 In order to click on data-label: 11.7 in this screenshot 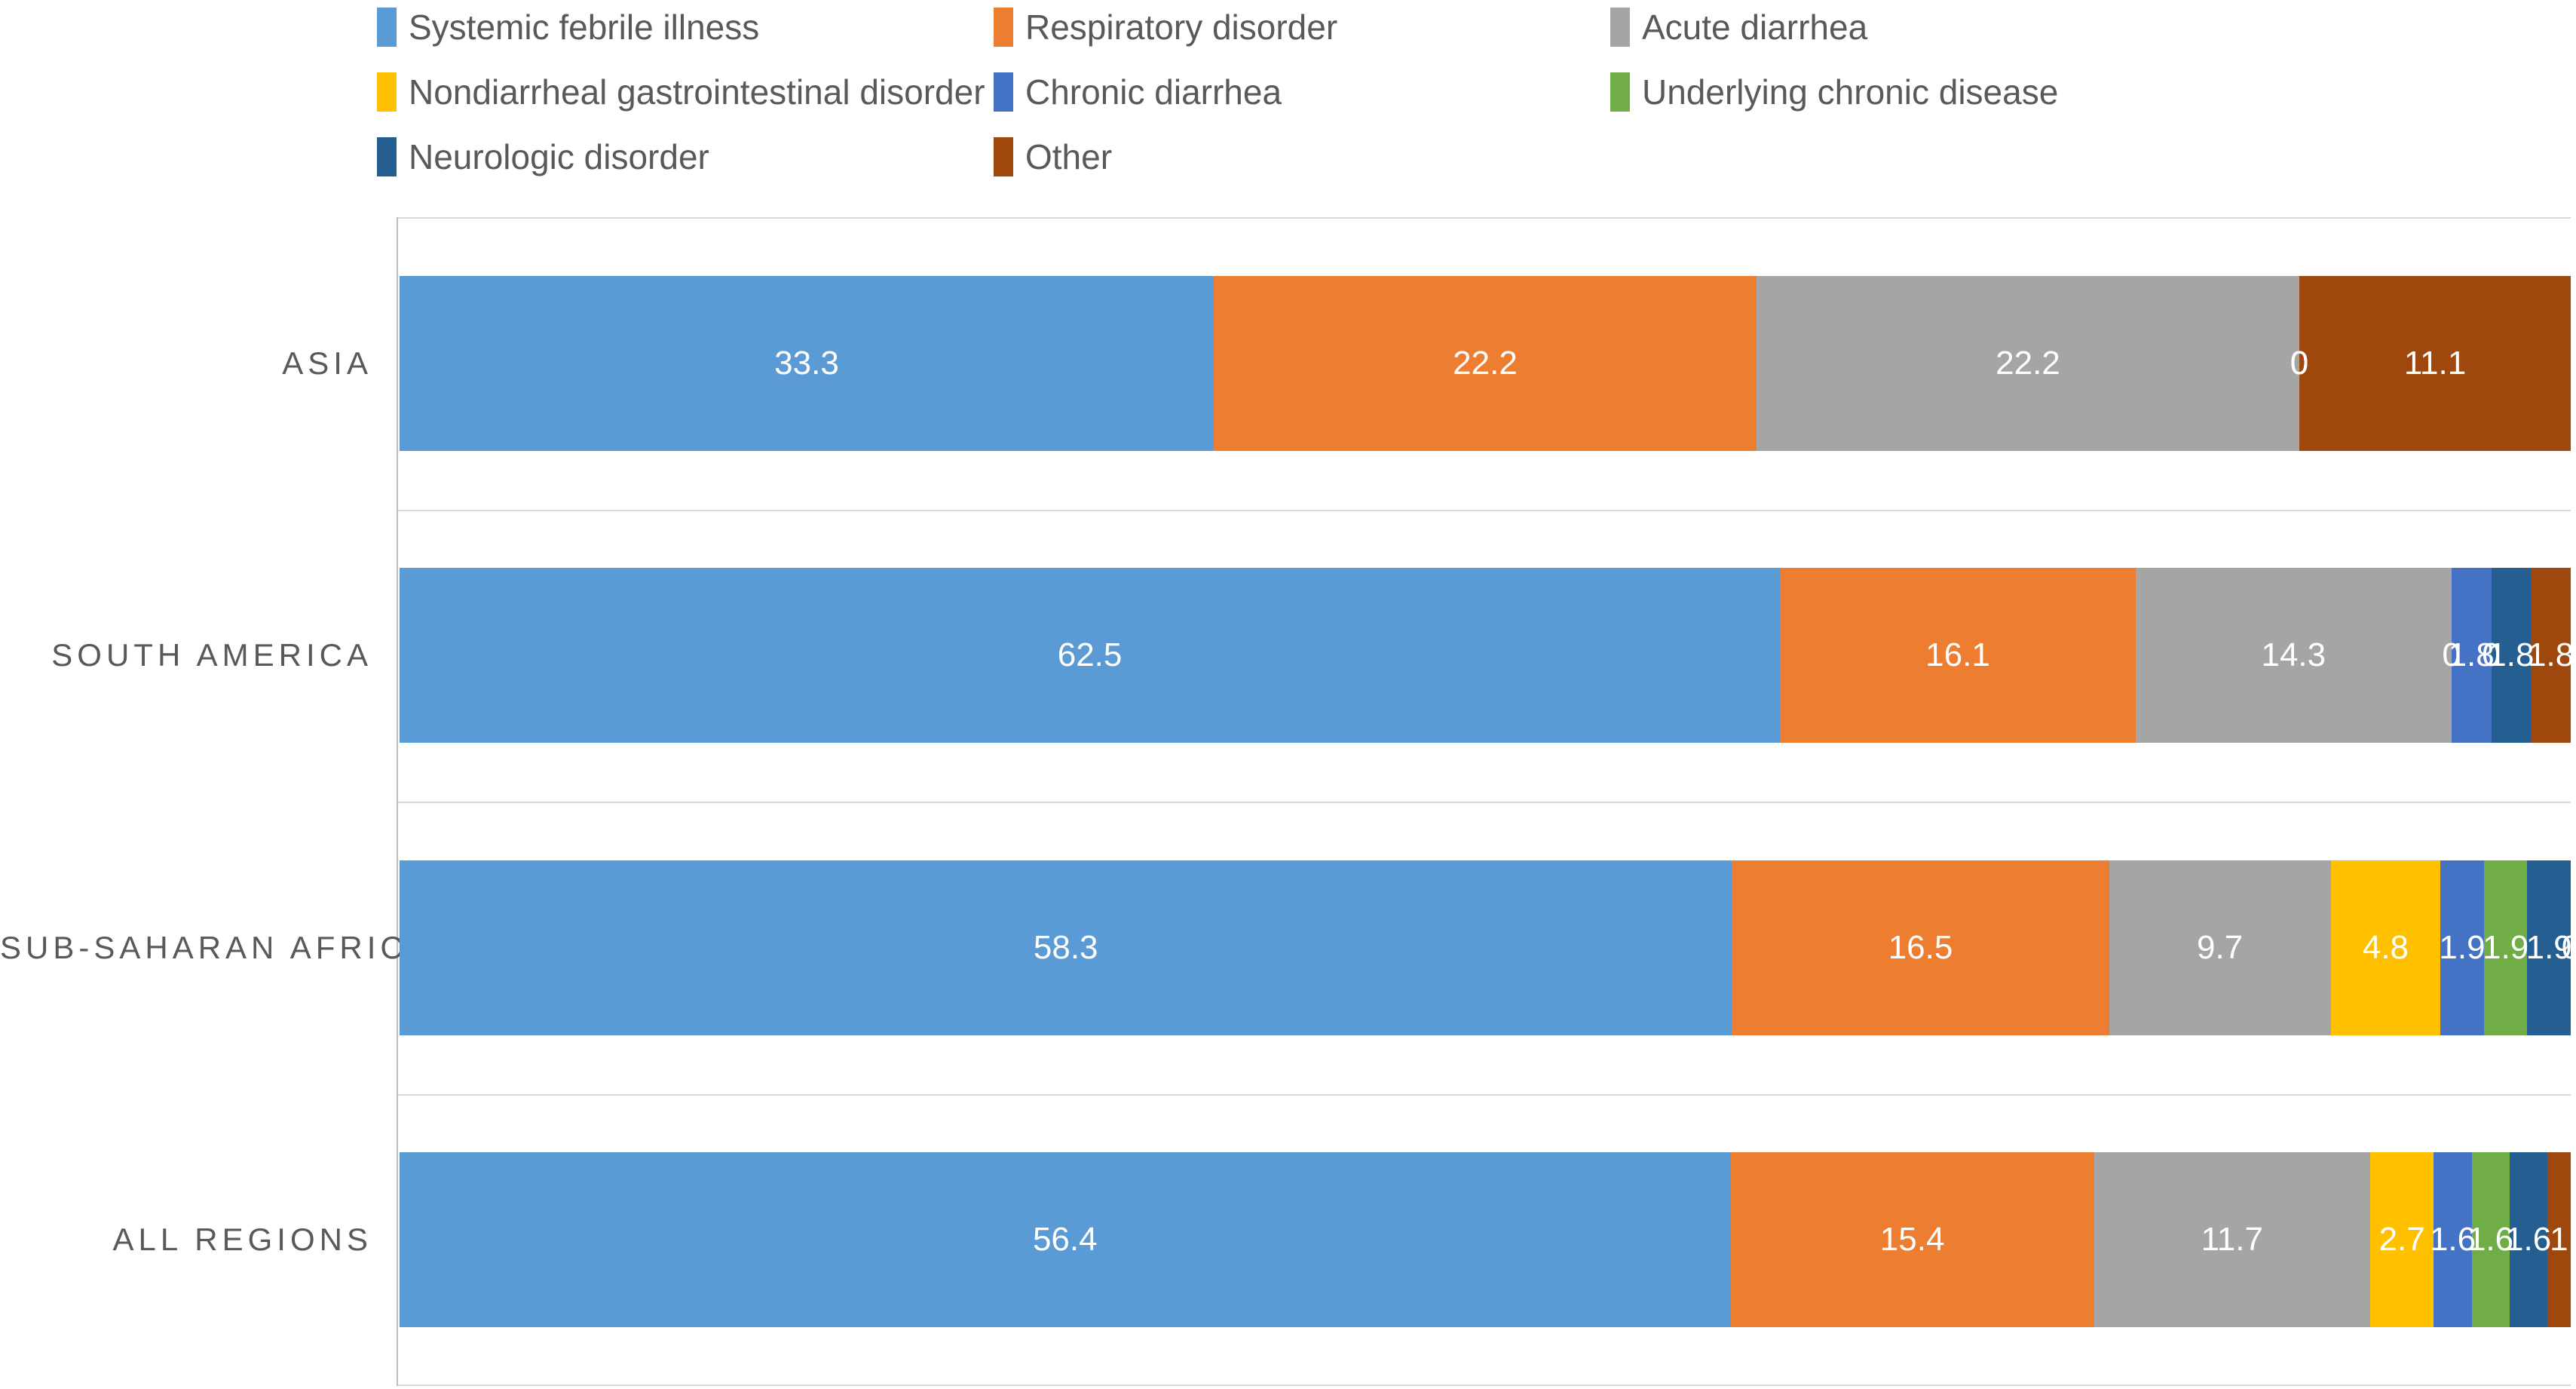, I will do `click(2232, 1239)`.